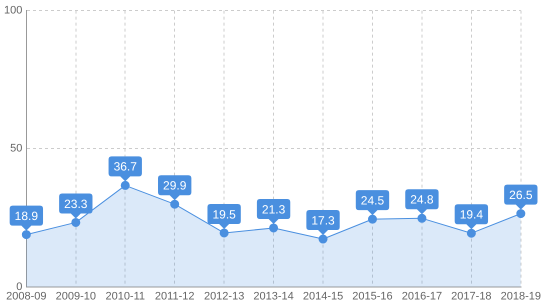  Describe the element at coordinates (125, 296) in the screenshot. I see `x-tick-label: 2010-11` at that location.